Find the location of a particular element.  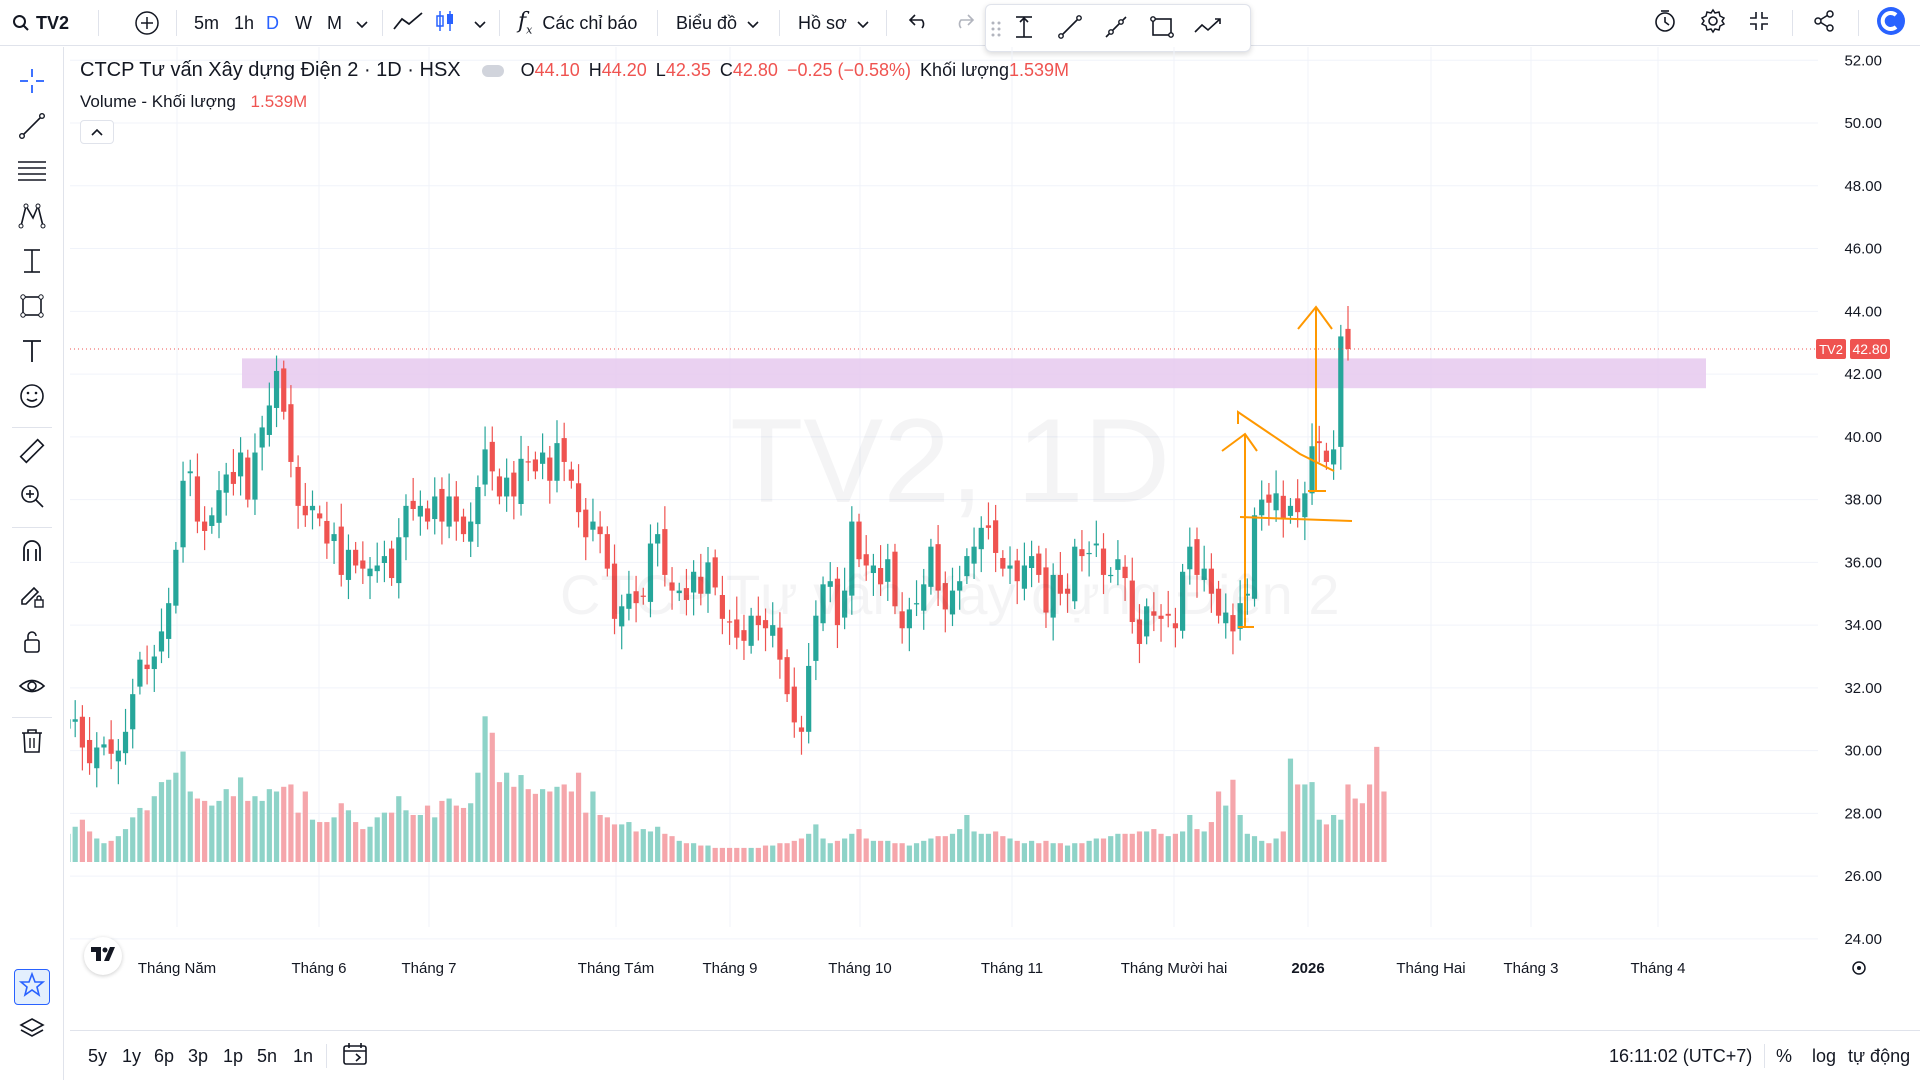

zoom-tool is located at coordinates (32, 498).